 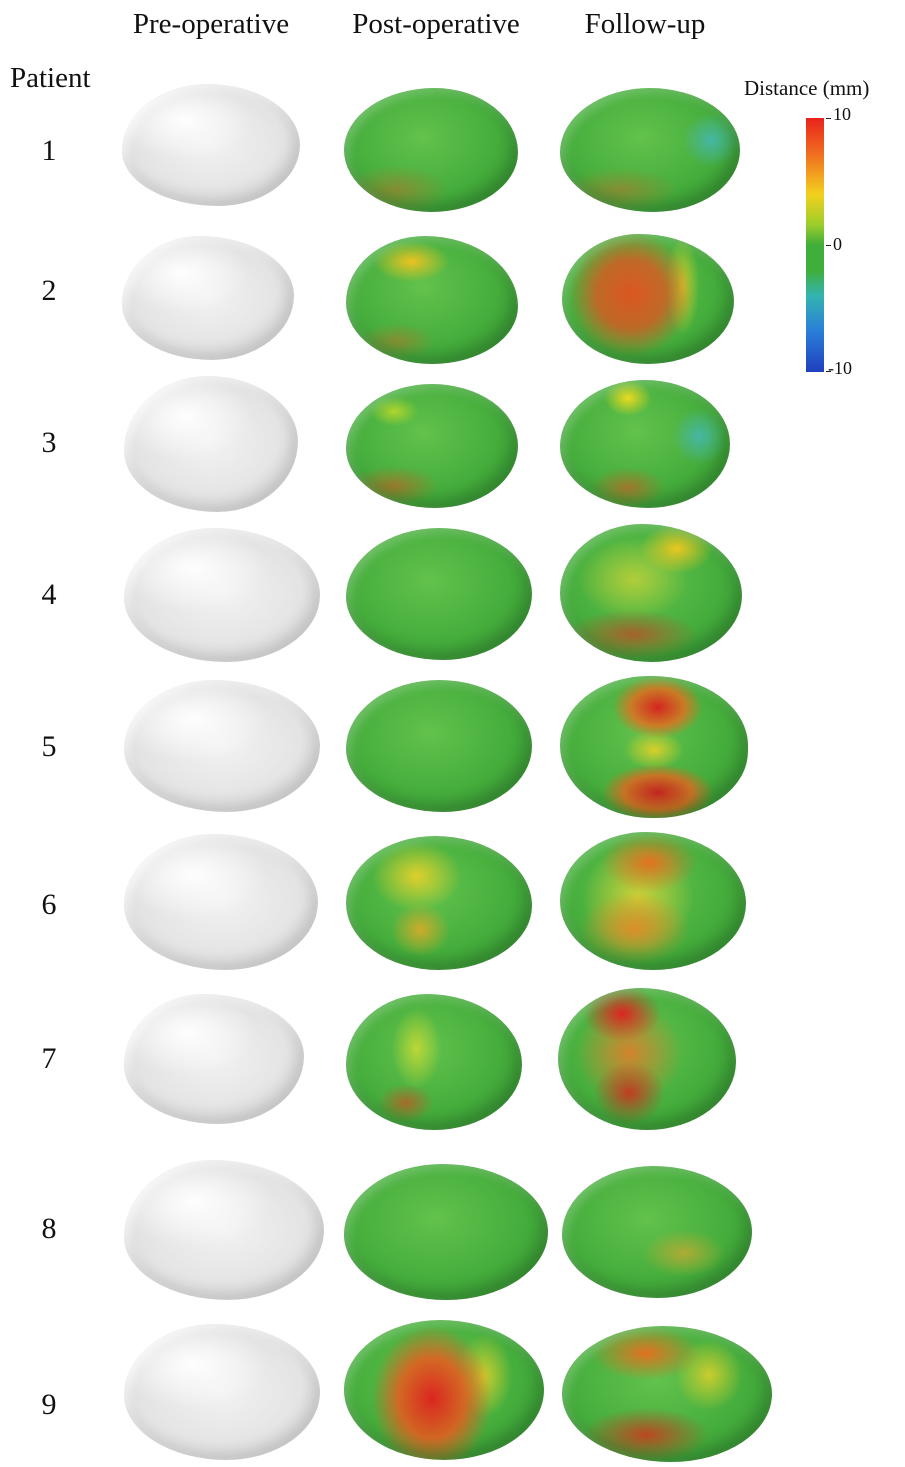 I want to click on column-header-follow-up: Follow-up, so click(x=645, y=24).